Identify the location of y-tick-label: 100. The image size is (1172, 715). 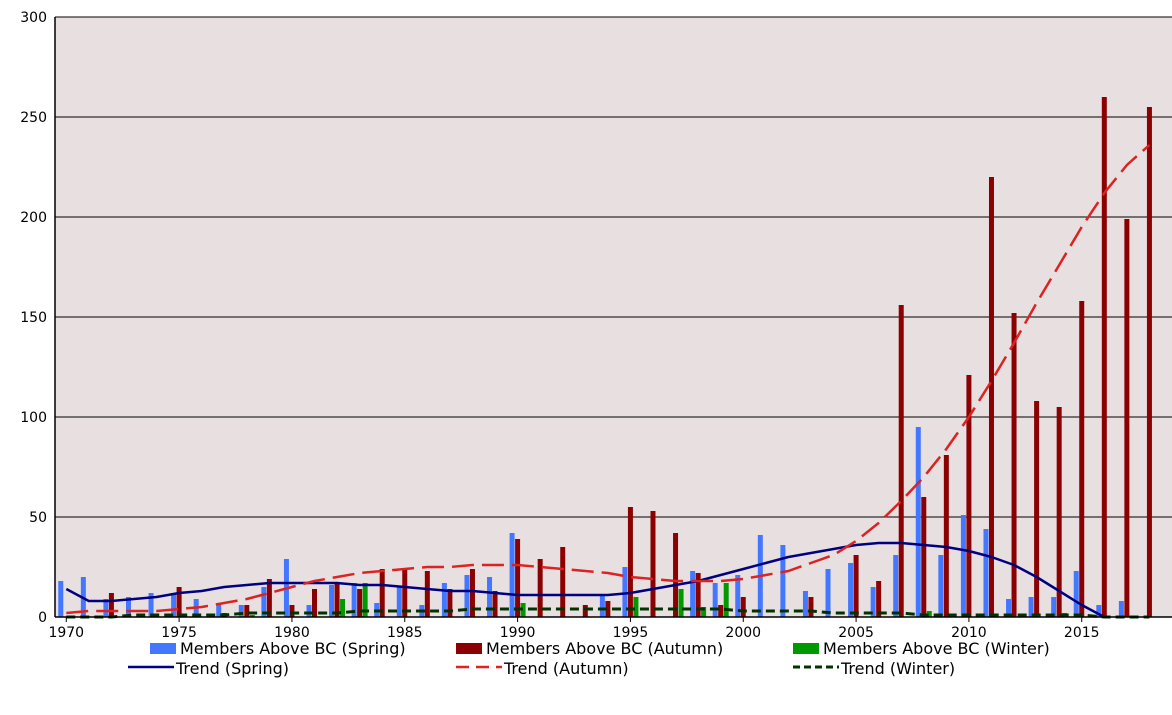
(33, 418).